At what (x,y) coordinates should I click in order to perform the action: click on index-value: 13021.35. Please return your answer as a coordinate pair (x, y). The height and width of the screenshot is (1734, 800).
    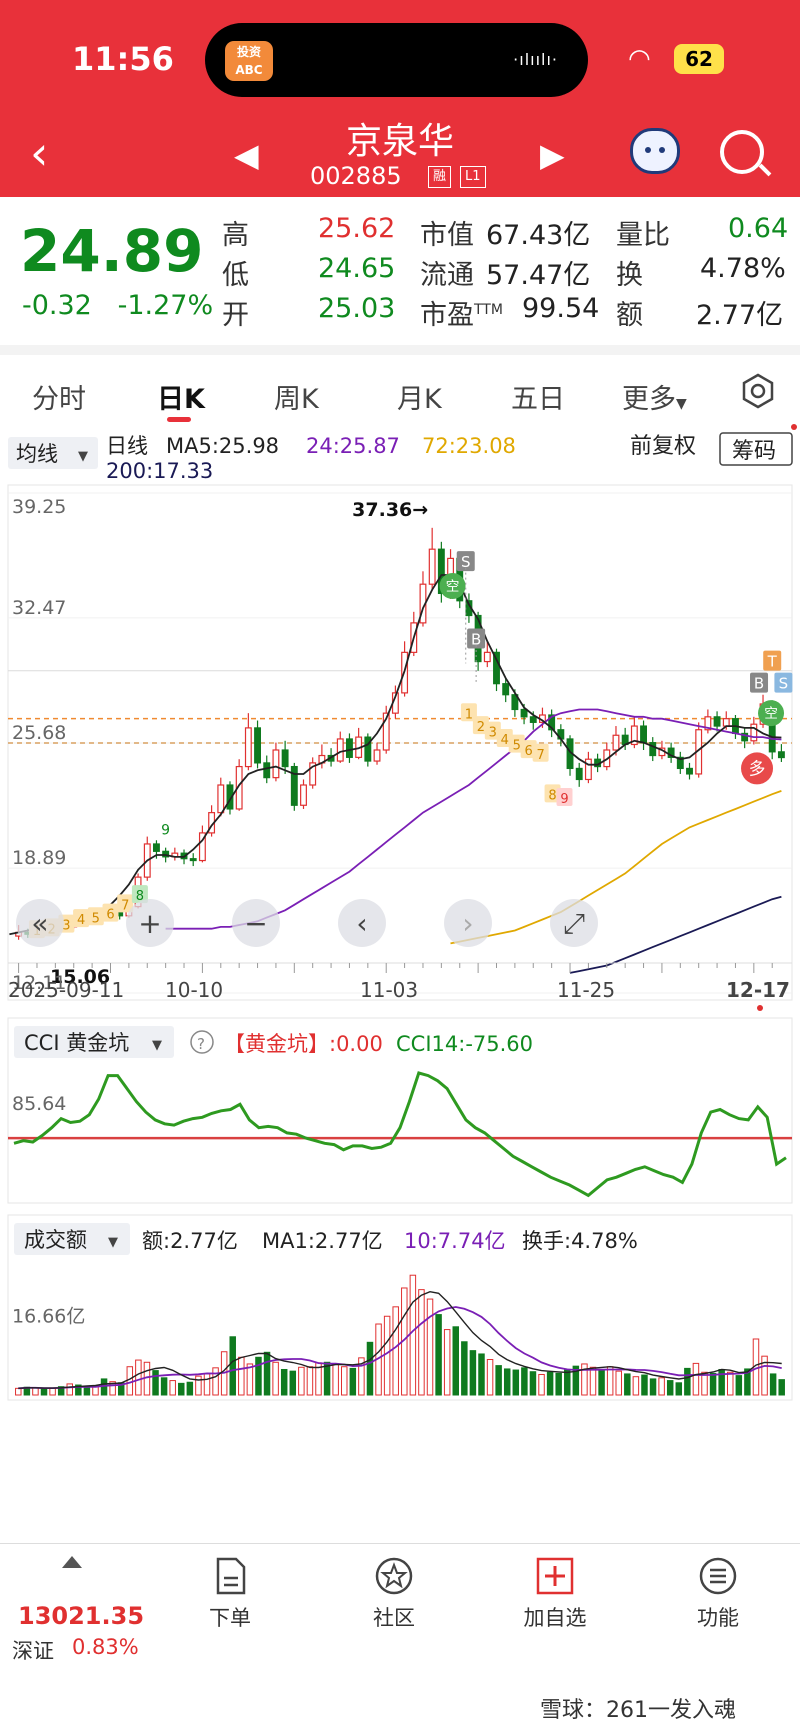
    Looking at the image, I should click on (81, 1616).